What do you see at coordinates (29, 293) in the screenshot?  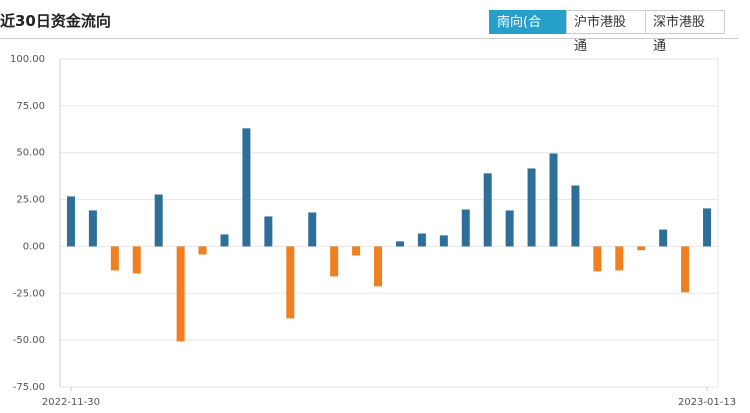 I see `y-tick-label: -25.00` at bounding box center [29, 293].